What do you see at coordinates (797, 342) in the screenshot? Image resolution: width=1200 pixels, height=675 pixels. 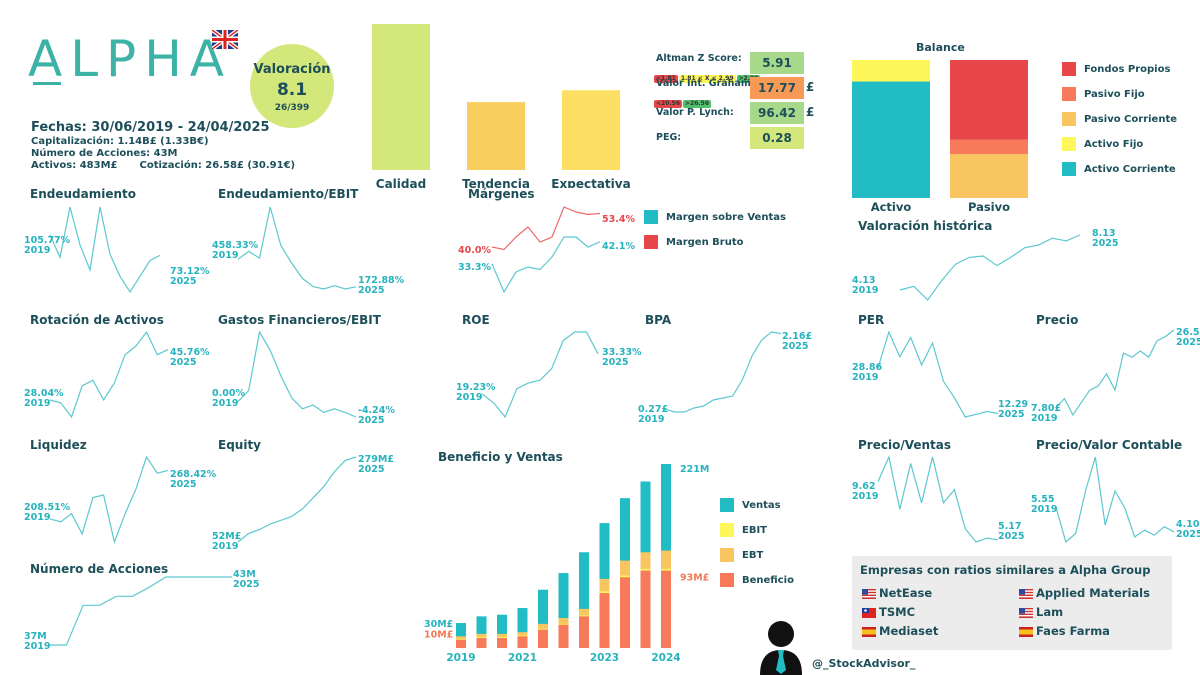 I see `line-end-label: 2.16£ 2025` at bounding box center [797, 342].